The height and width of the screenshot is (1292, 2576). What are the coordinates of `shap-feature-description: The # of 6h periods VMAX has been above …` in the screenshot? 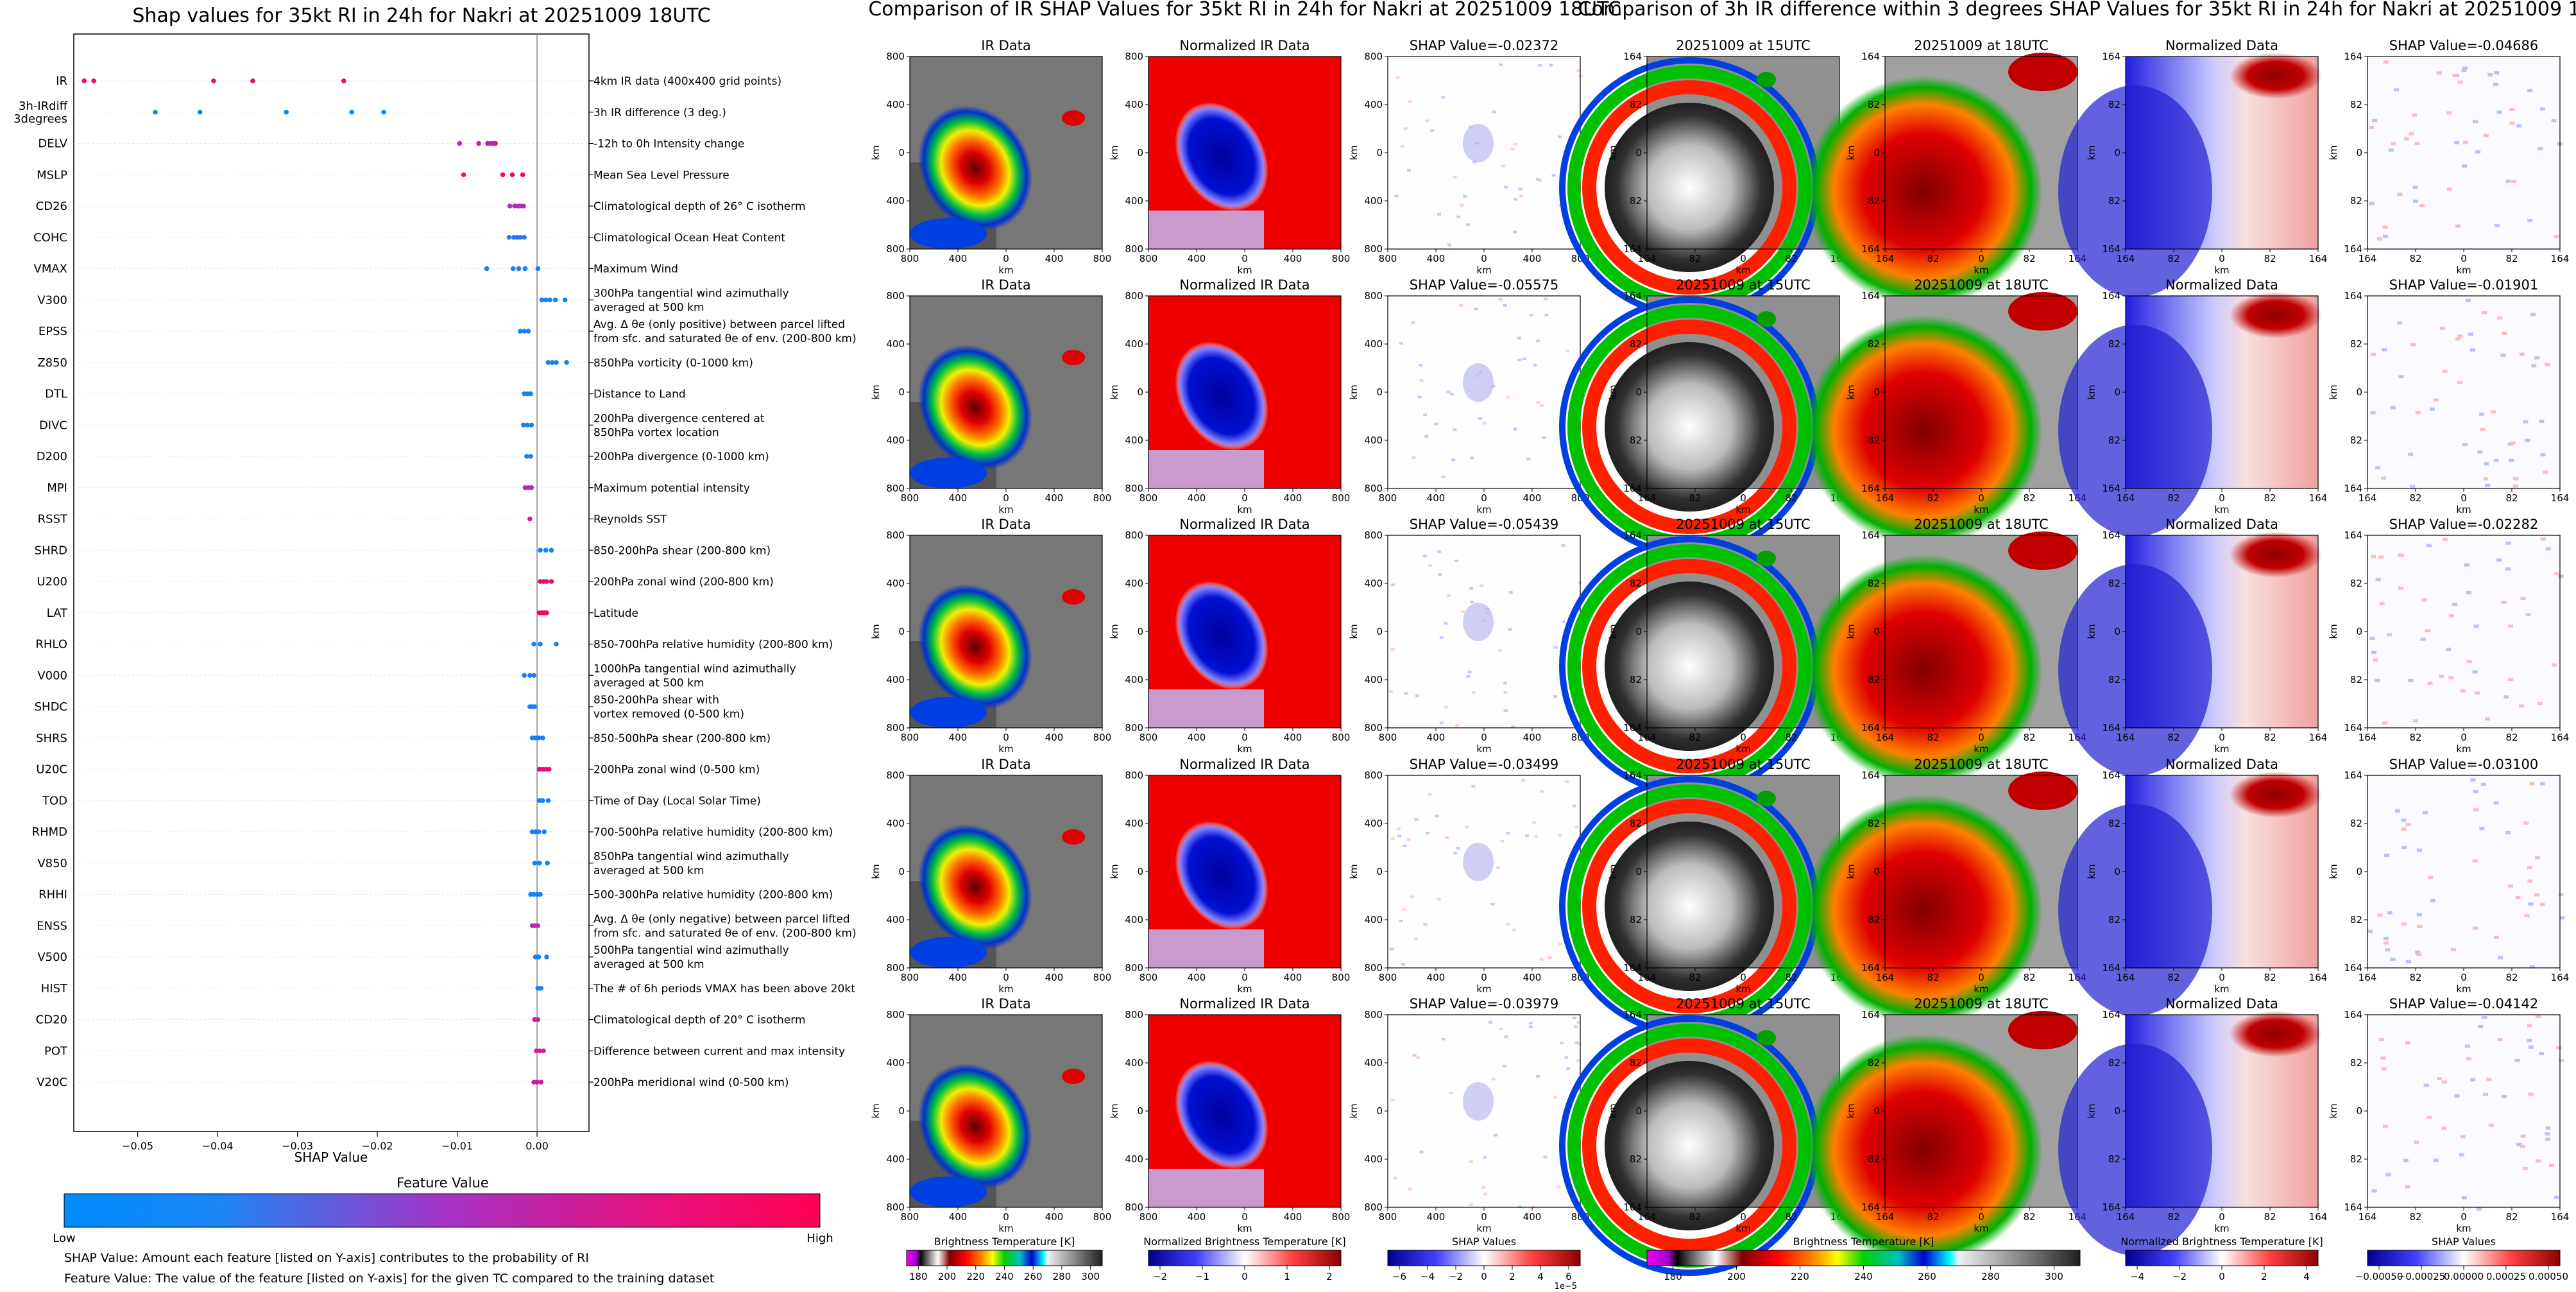 It's located at (724, 989).